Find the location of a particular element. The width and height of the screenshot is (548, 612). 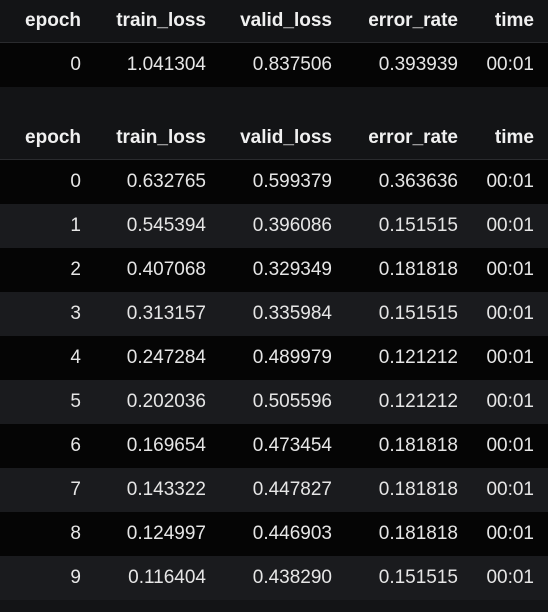

table-row: 6 0.169654 0.473454 0.181818 00:01 is located at coordinates (274, 446).